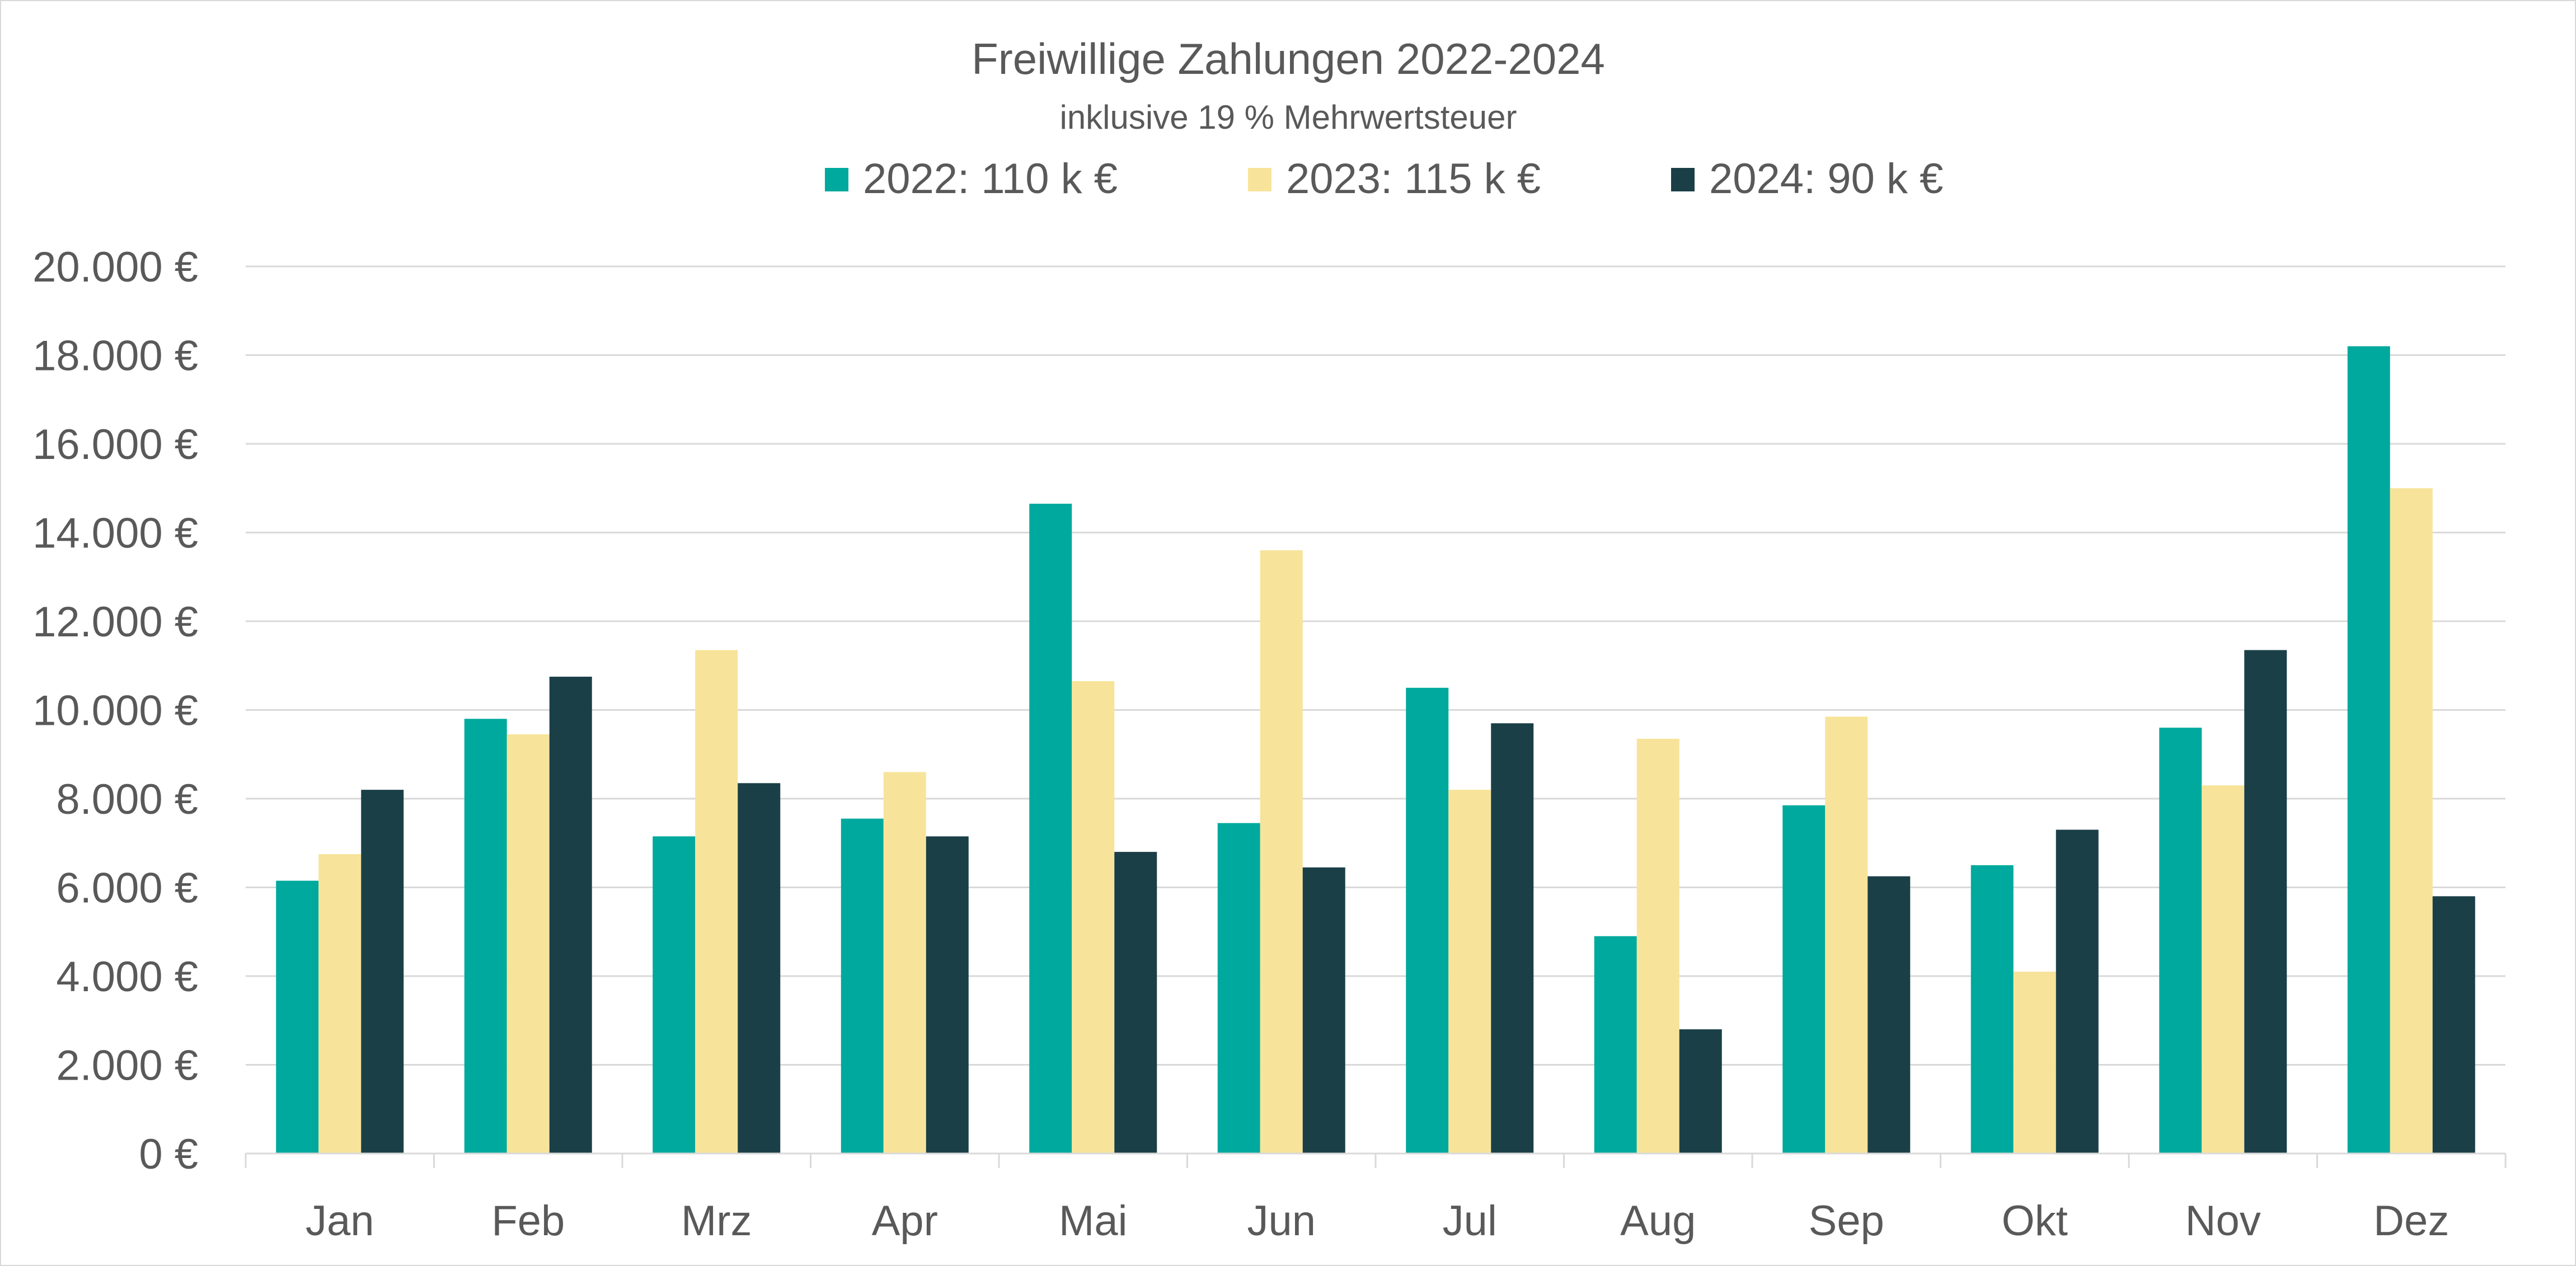 The image size is (2576, 1266). What do you see at coordinates (1376, 1198) in the screenshot?
I see `x-axis: Jan Feb Mrz Apr Mai Jun Jul Aug Sep Okt Nov Dez` at bounding box center [1376, 1198].